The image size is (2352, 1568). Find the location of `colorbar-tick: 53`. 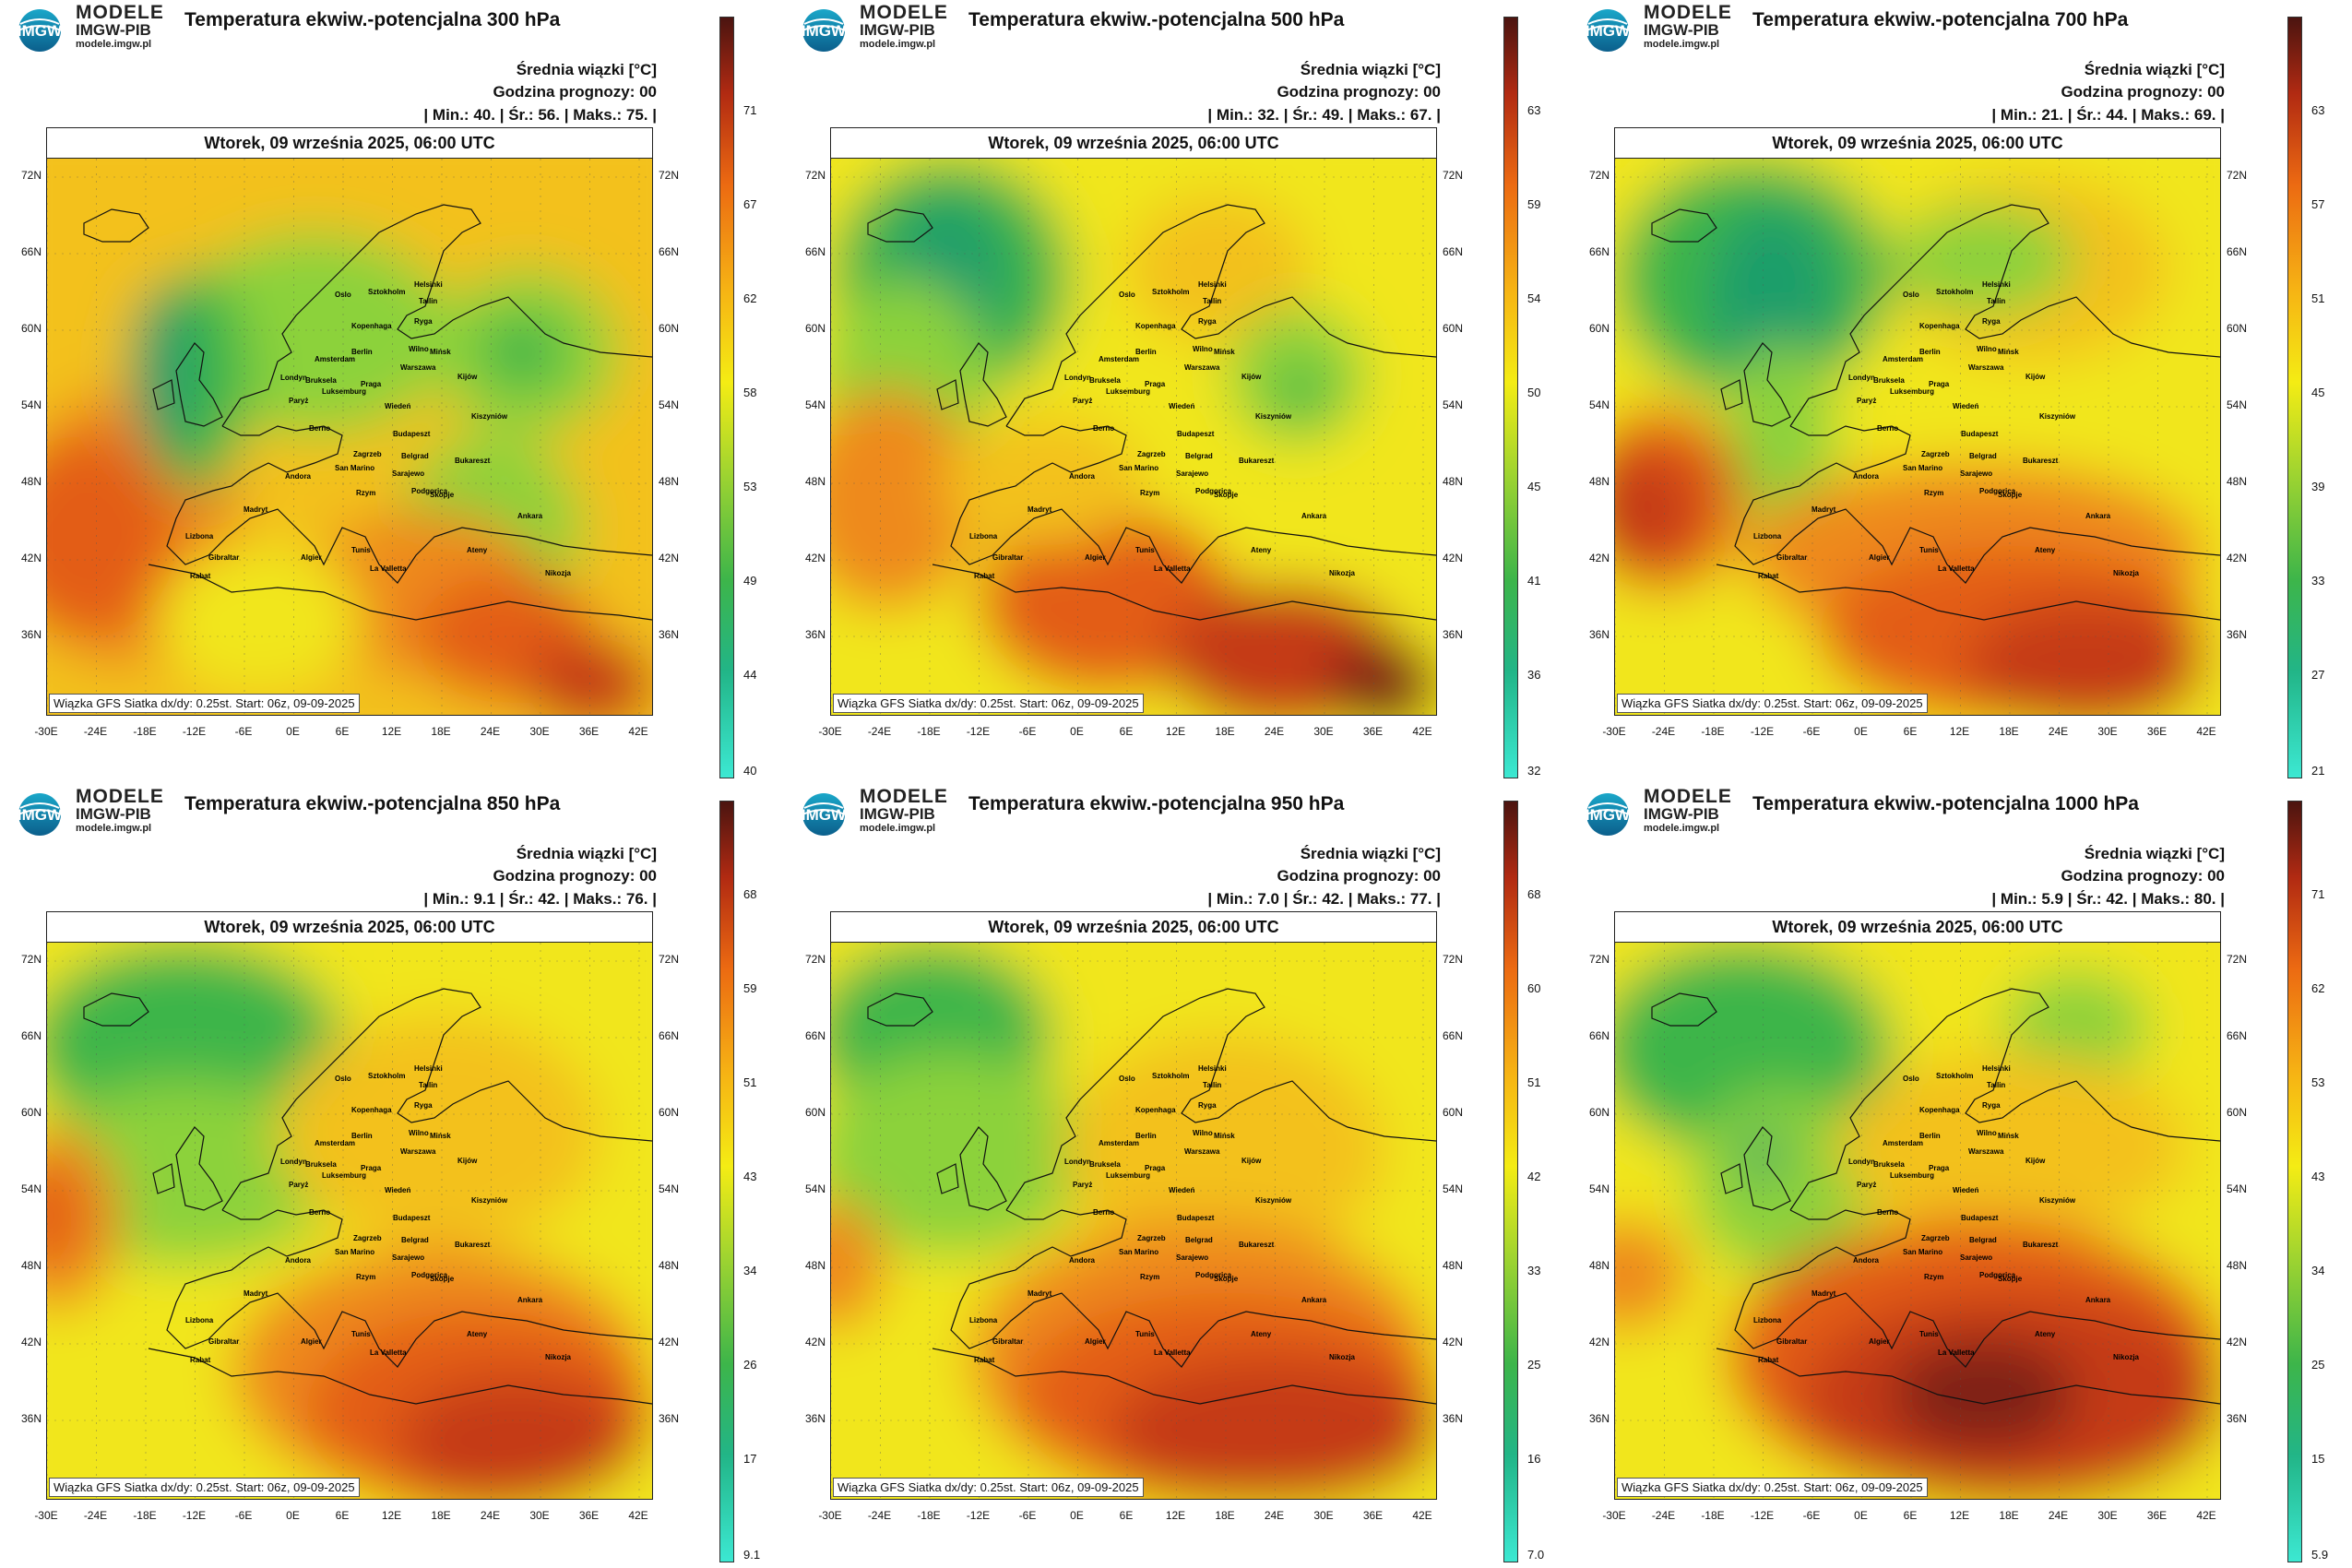

colorbar-tick: 53 is located at coordinates (2318, 1082).